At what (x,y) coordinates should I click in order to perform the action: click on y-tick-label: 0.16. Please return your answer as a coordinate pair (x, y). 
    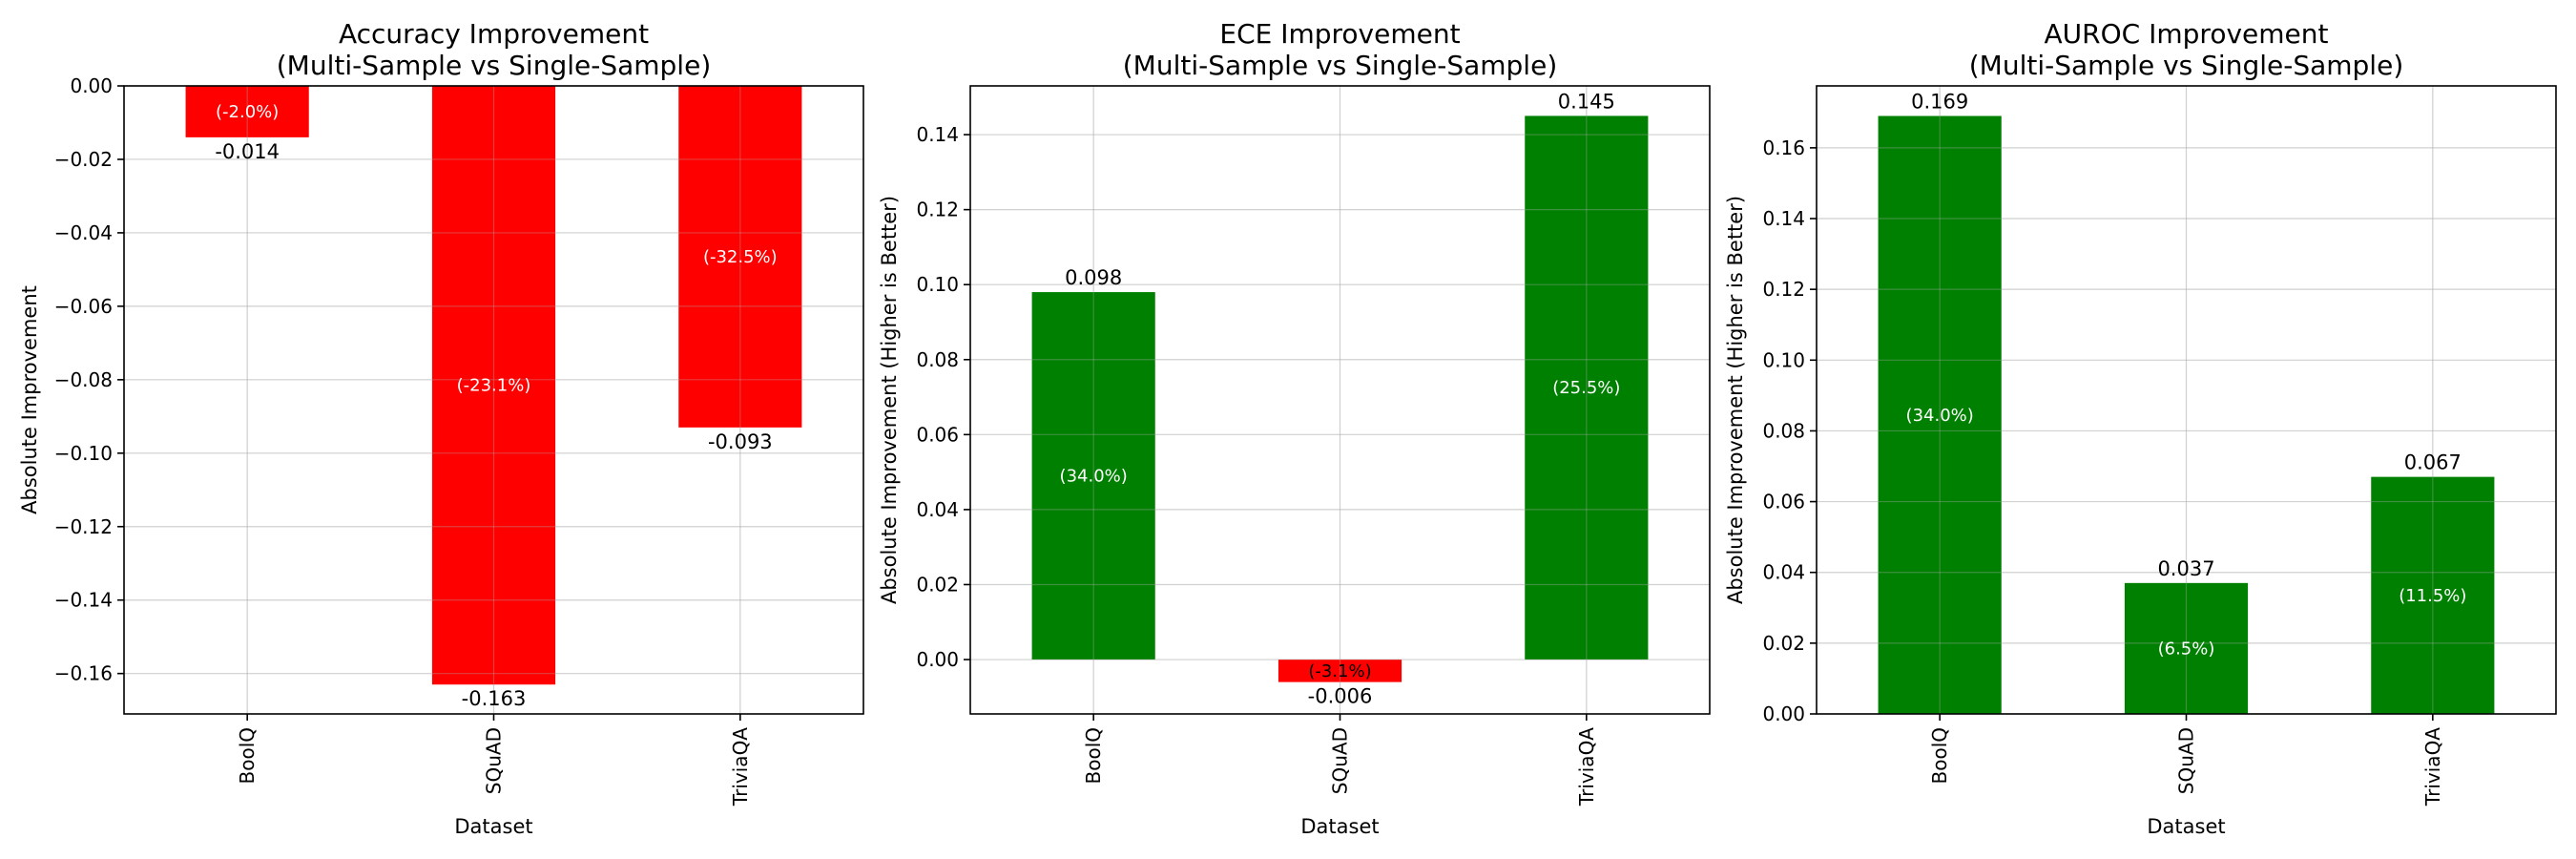
    Looking at the image, I should click on (1783, 147).